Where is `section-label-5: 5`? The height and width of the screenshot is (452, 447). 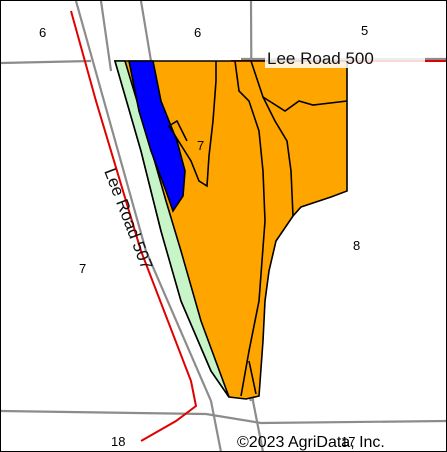
section-label-5: 5 is located at coordinates (364, 30).